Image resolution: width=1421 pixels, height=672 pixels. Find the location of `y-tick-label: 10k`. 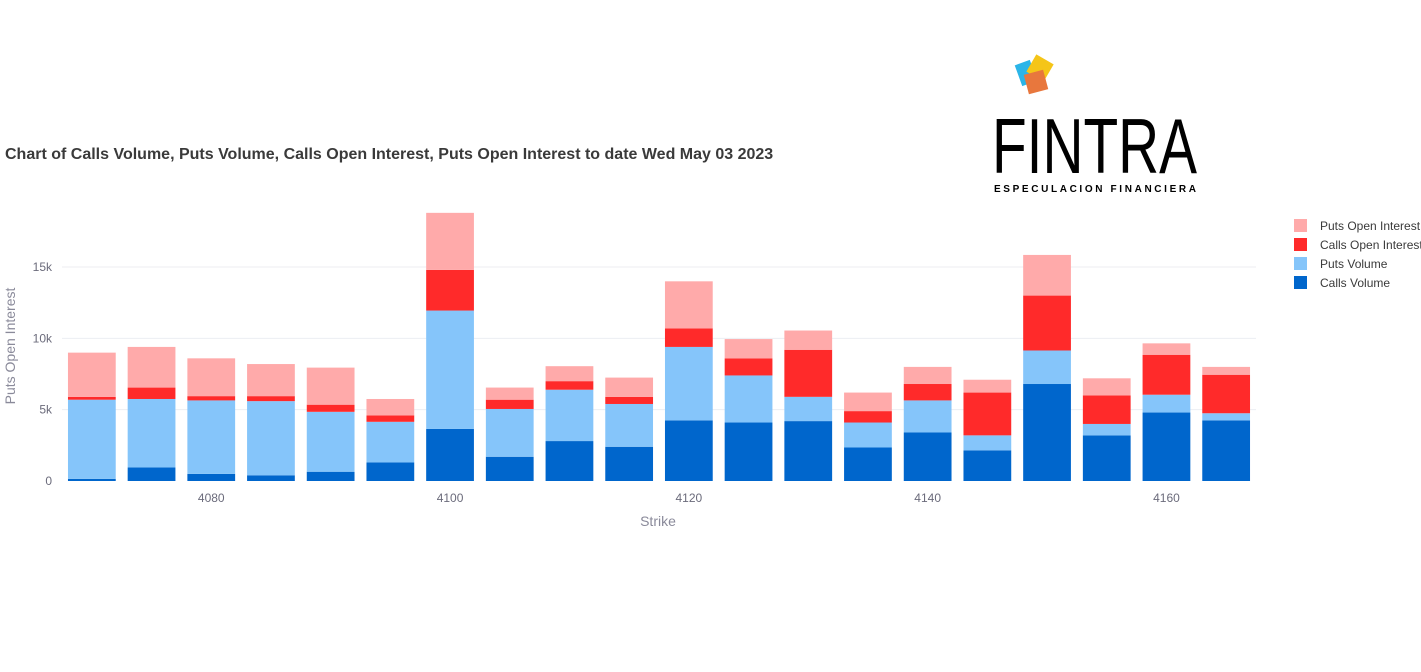

y-tick-label: 10k is located at coordinates (43, 338).